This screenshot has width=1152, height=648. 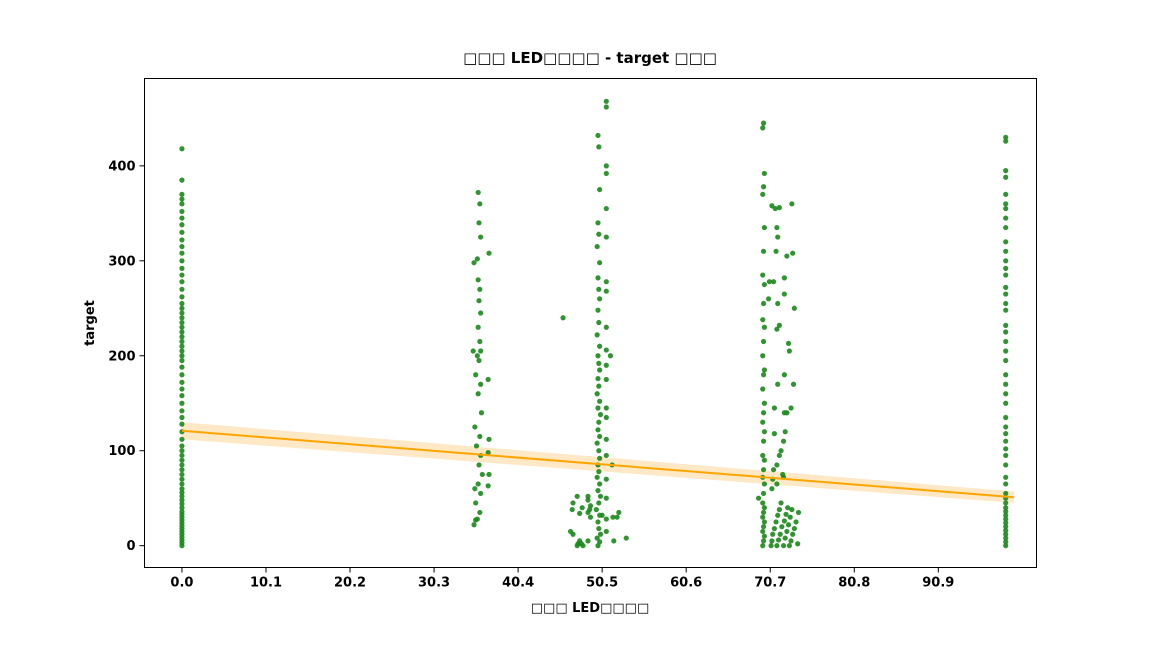 What do you see at coordinates (562, 579) in the screenshot?
I see `x-axis: 0.0 10.1 20.2 30.3 40.4 50.5 60.6 70.7 80.8 90.9` at bounding box center [562, 579].